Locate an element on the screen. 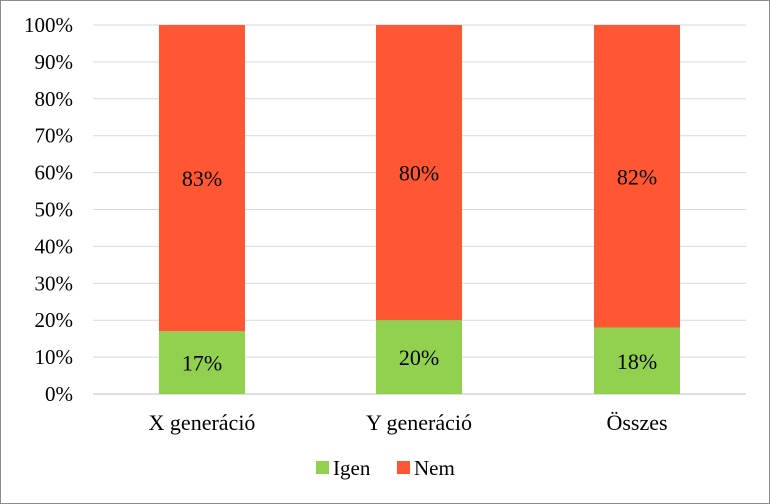  y-tick-label: 70% is located at coordinates (54, 136).